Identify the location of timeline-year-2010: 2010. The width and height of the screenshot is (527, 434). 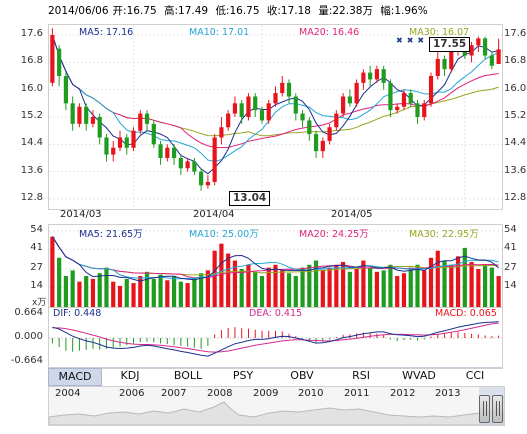
(311, 393).